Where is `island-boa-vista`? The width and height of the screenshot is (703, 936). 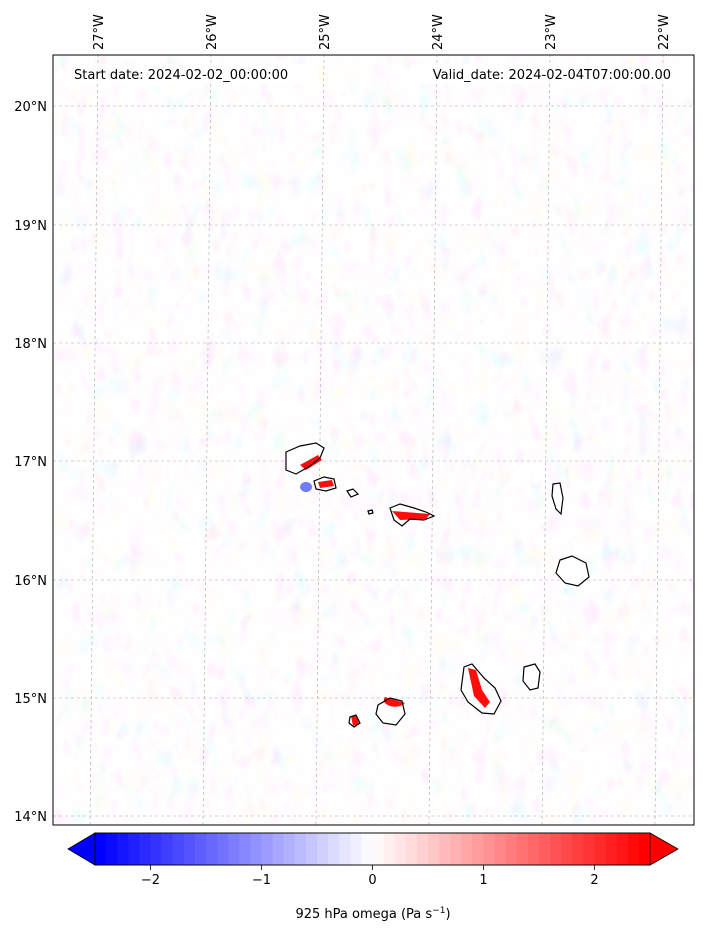 island-boa-vista is located at coordinates (572, 571).